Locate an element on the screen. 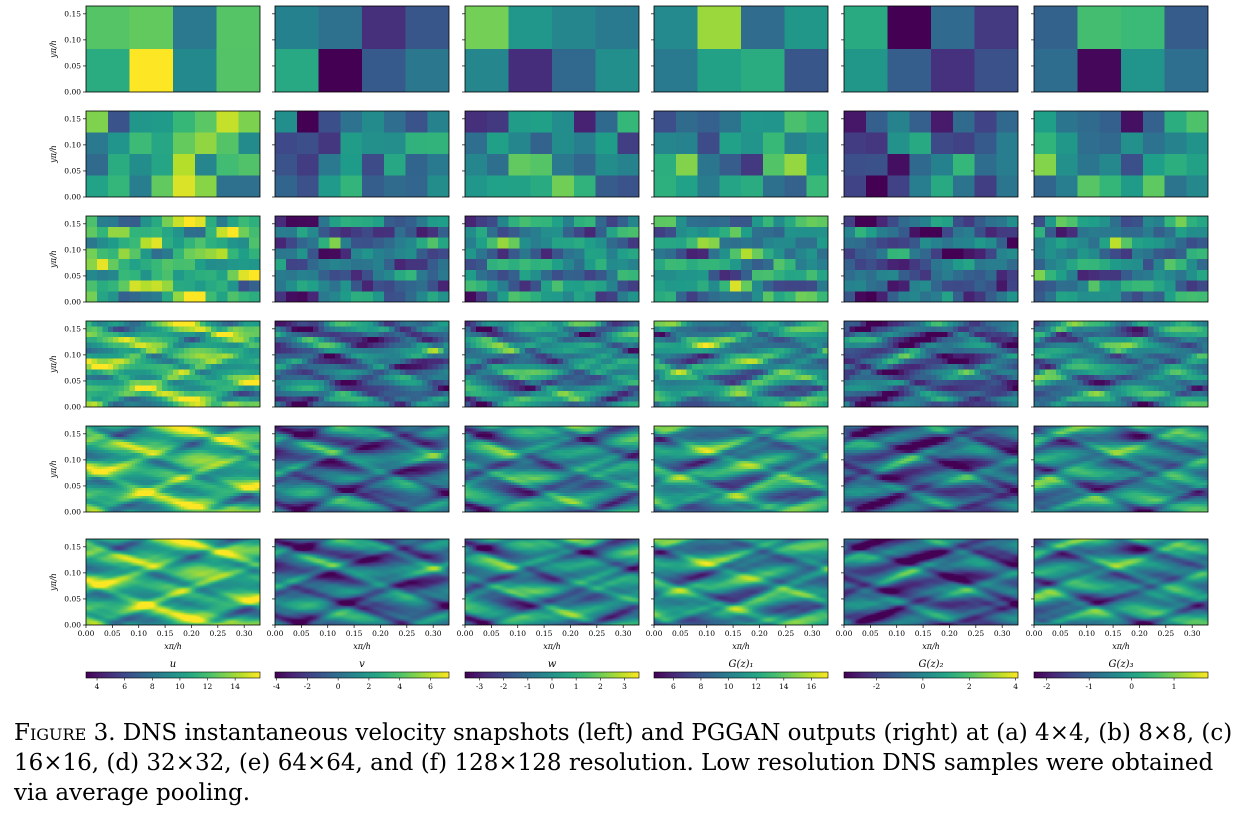 This screenshot has width=1252, height=817. colorbar-tick-label: -1 is located at coordinates (527, 686).